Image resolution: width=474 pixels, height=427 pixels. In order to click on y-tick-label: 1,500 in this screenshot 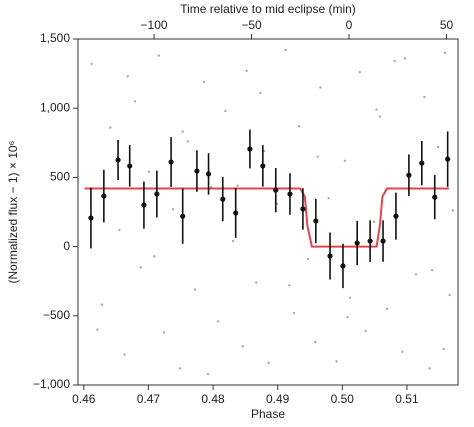, I will do `click(55, 38)`.